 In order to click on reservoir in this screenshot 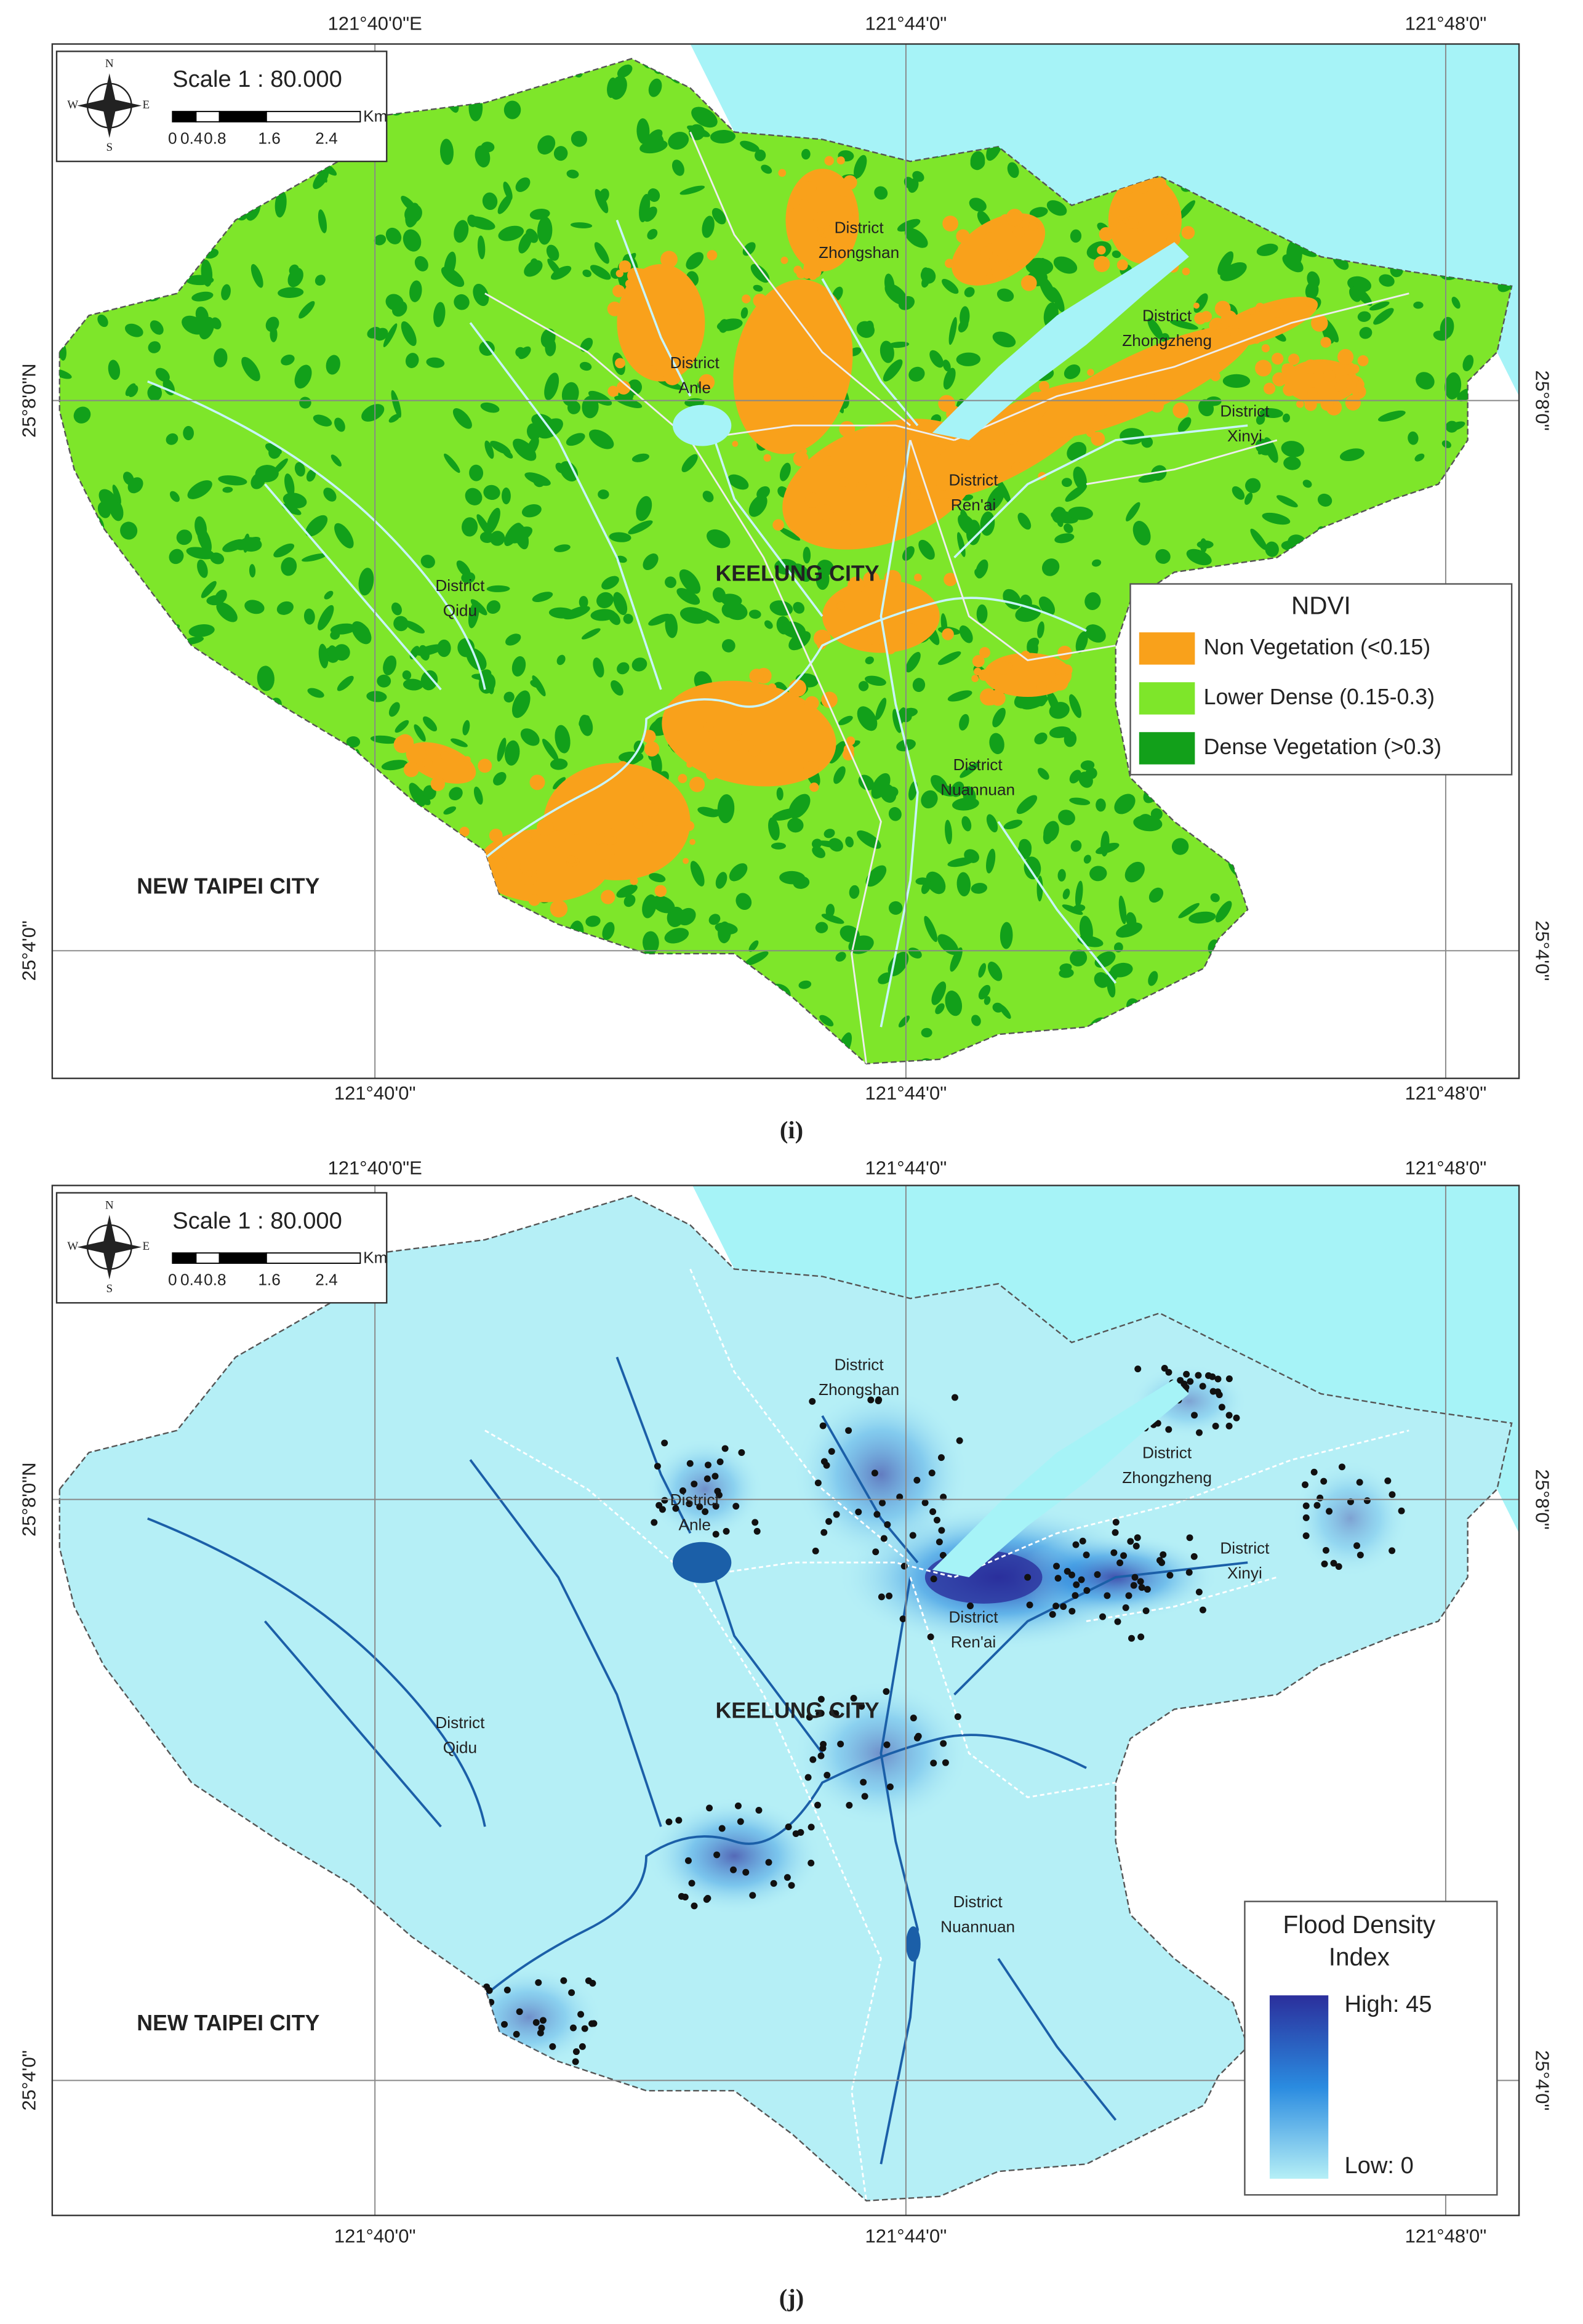, I will do `click(702, 1562)`.